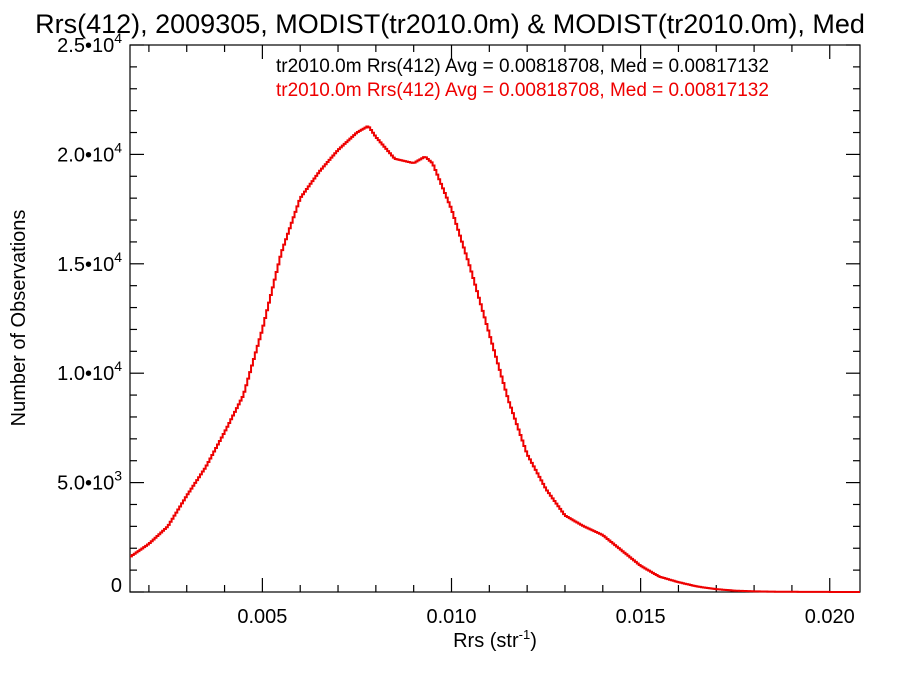  Describe the element at coordinates (262, 617) in the screenshot. I see `x-tick-label: 0.005` at that location.